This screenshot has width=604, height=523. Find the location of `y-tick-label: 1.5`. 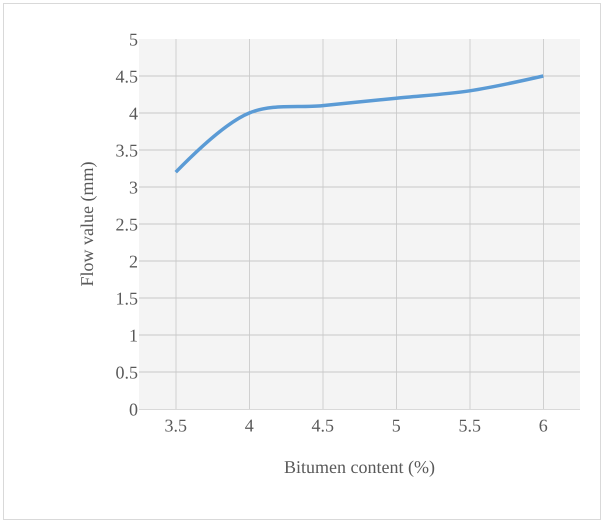

y-tick-label: 1.5 is located at coordinates (127, 298).